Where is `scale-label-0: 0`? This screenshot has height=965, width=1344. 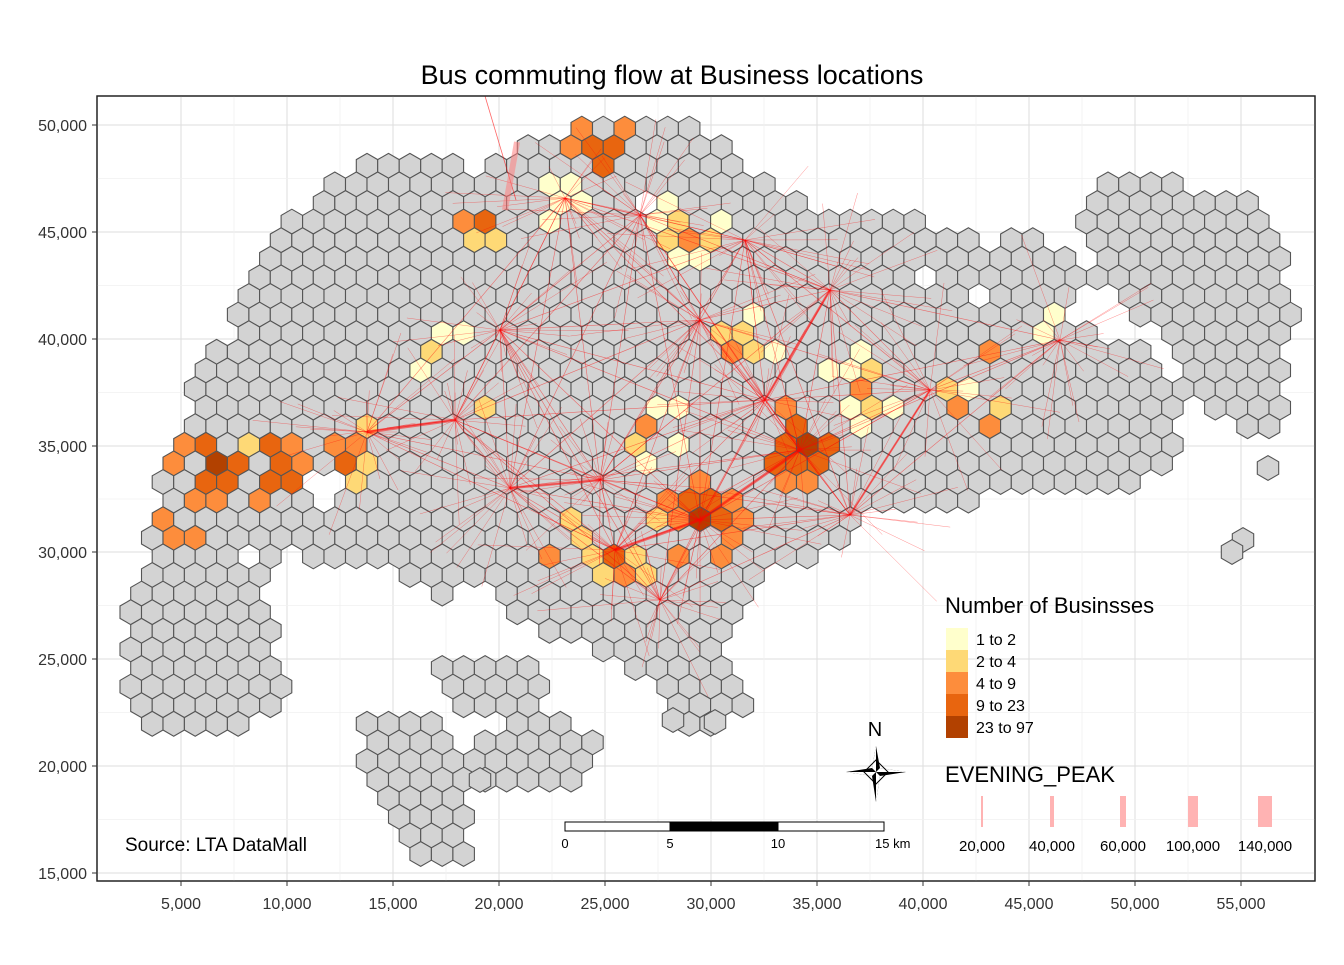 scale-label-0: 0 is located at coordinates (564, 843).